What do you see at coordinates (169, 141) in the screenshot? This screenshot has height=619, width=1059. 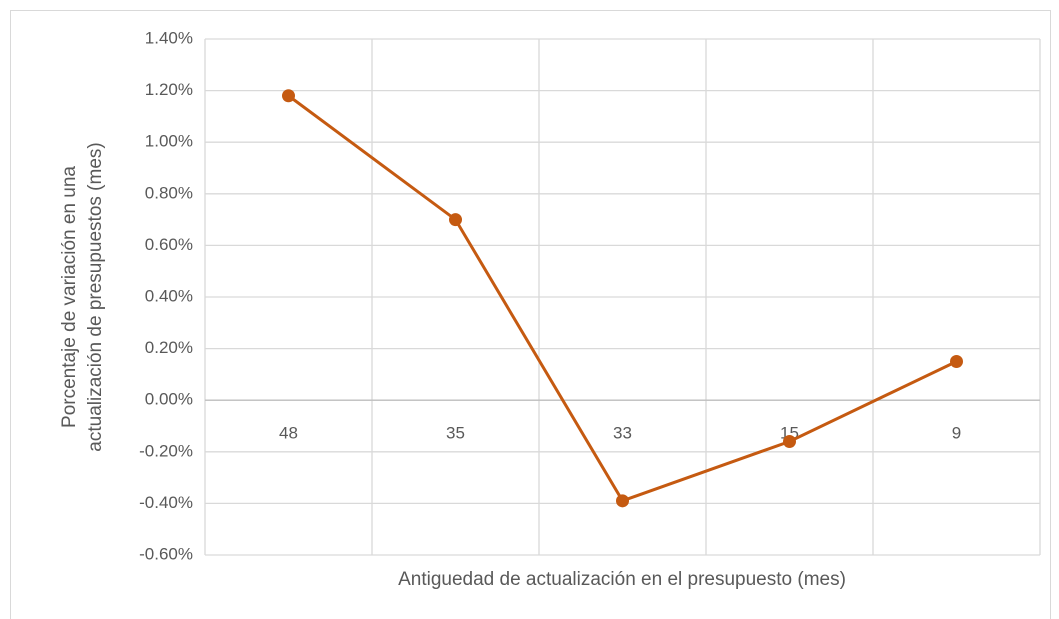 I see `y-tick-label: 1.00%` at bounding box center [169, 141].